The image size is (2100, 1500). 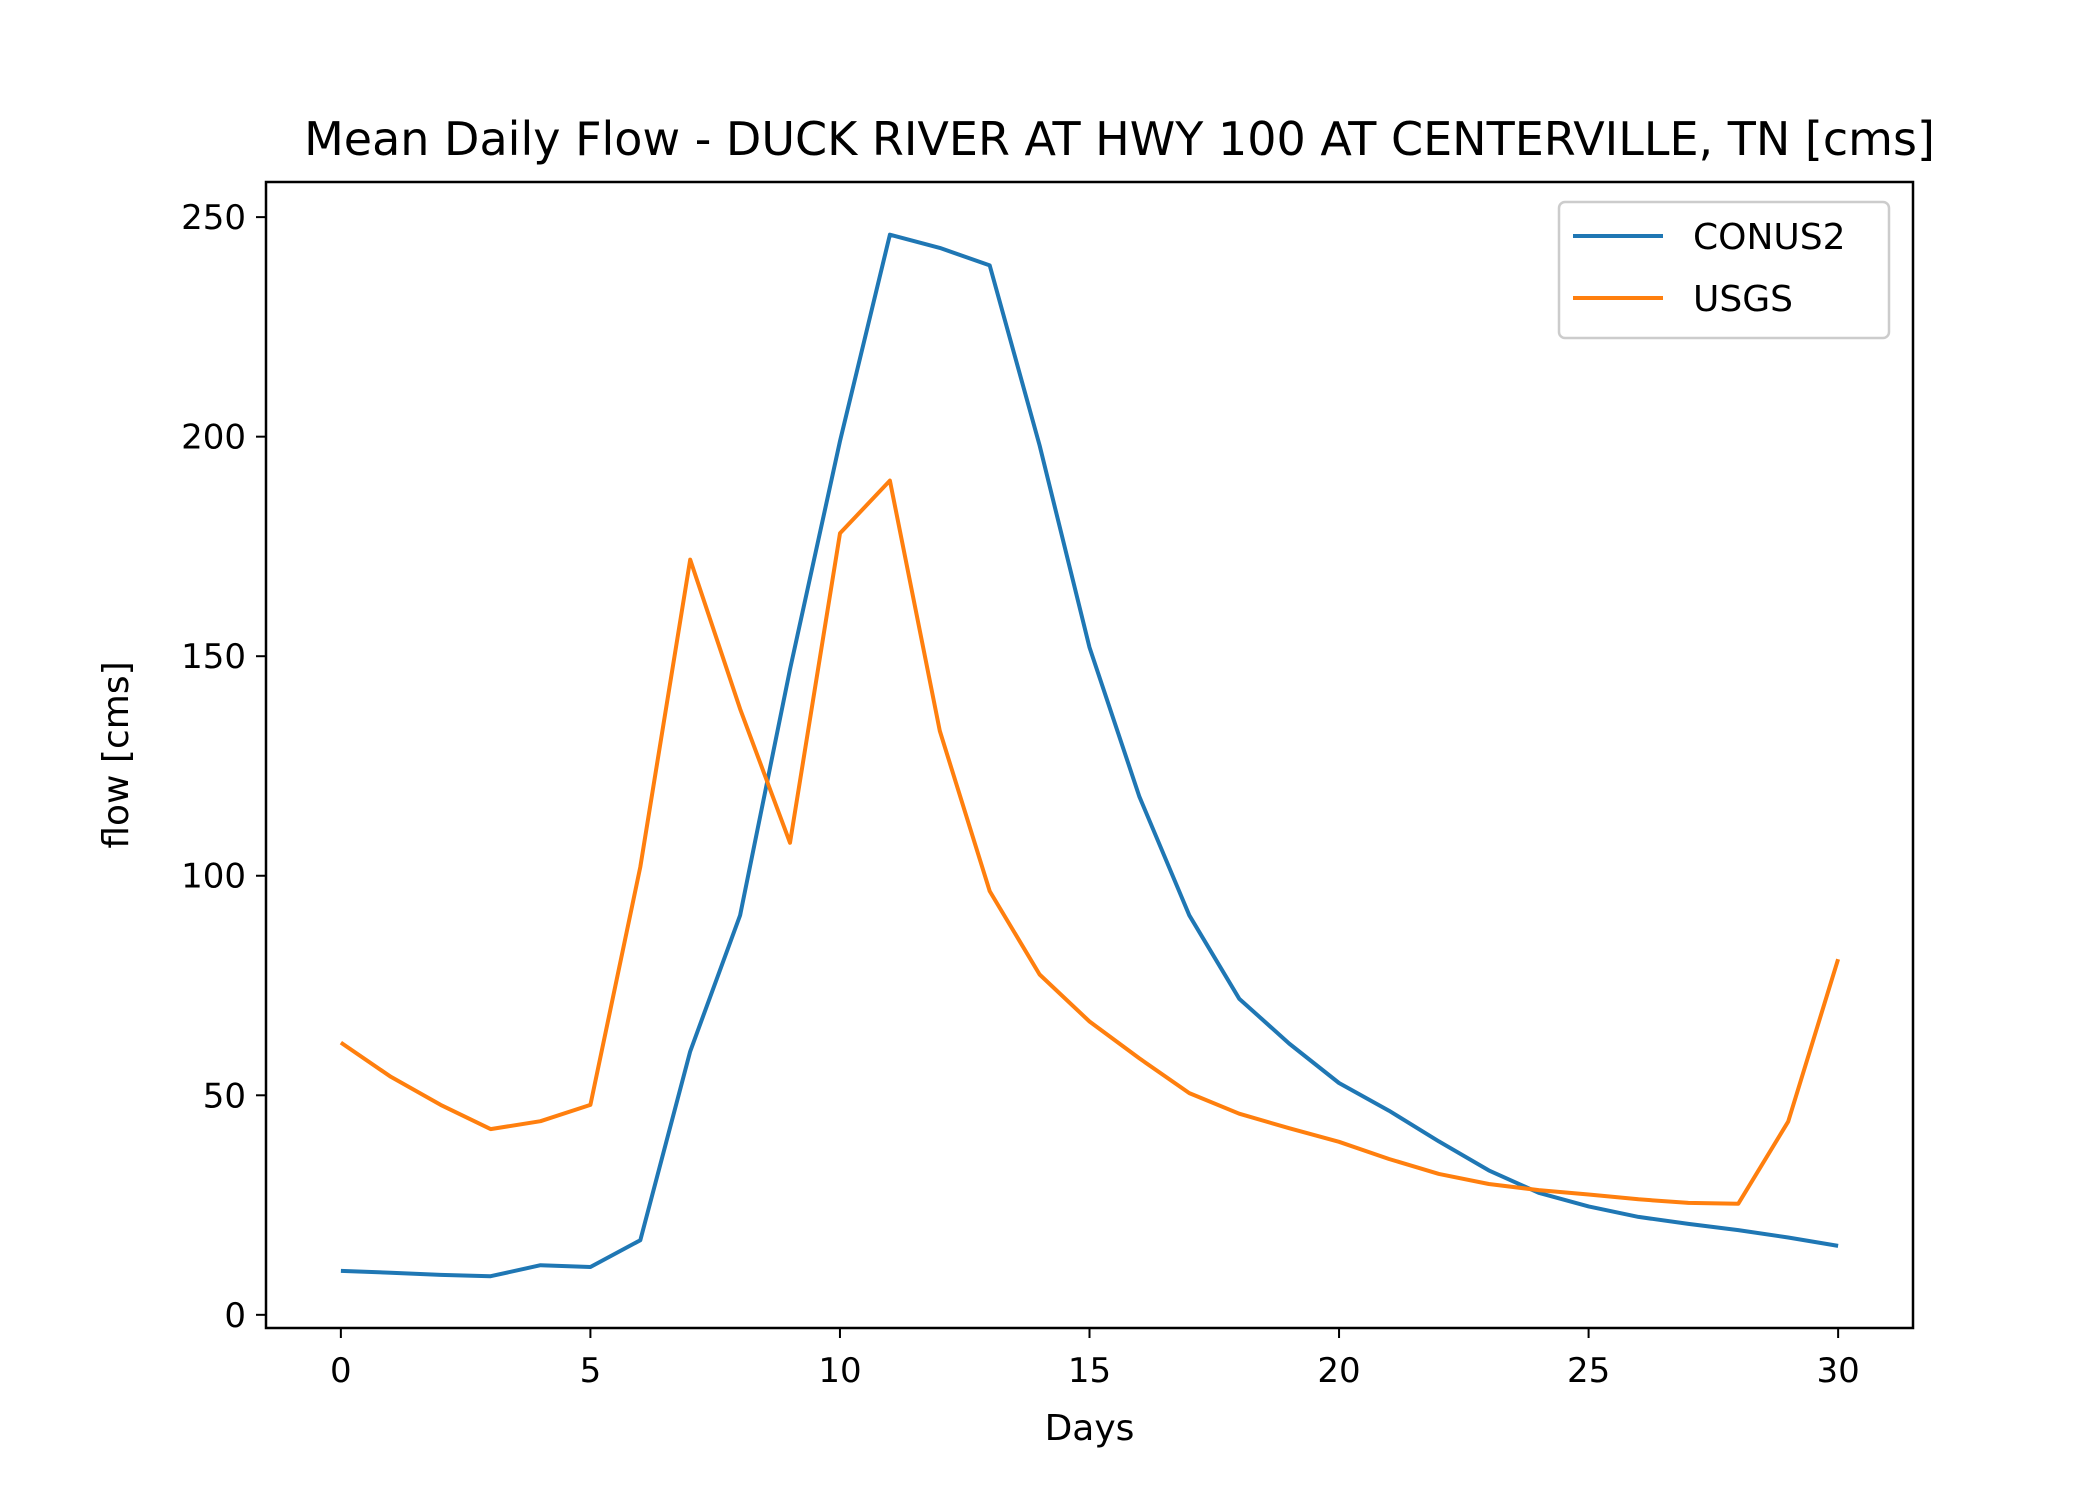 I want to click on y-axis: 0 50 100 150 200 250, so click(x=223, y=767).